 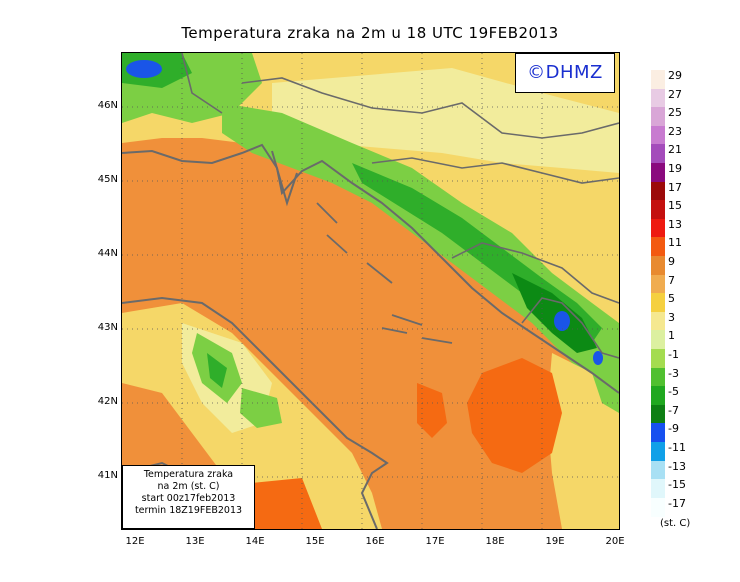 What do you see at coordinates (673, 392) in the screenshot?
I see `colorbar-label: -5` at bounding box center [673, 392].